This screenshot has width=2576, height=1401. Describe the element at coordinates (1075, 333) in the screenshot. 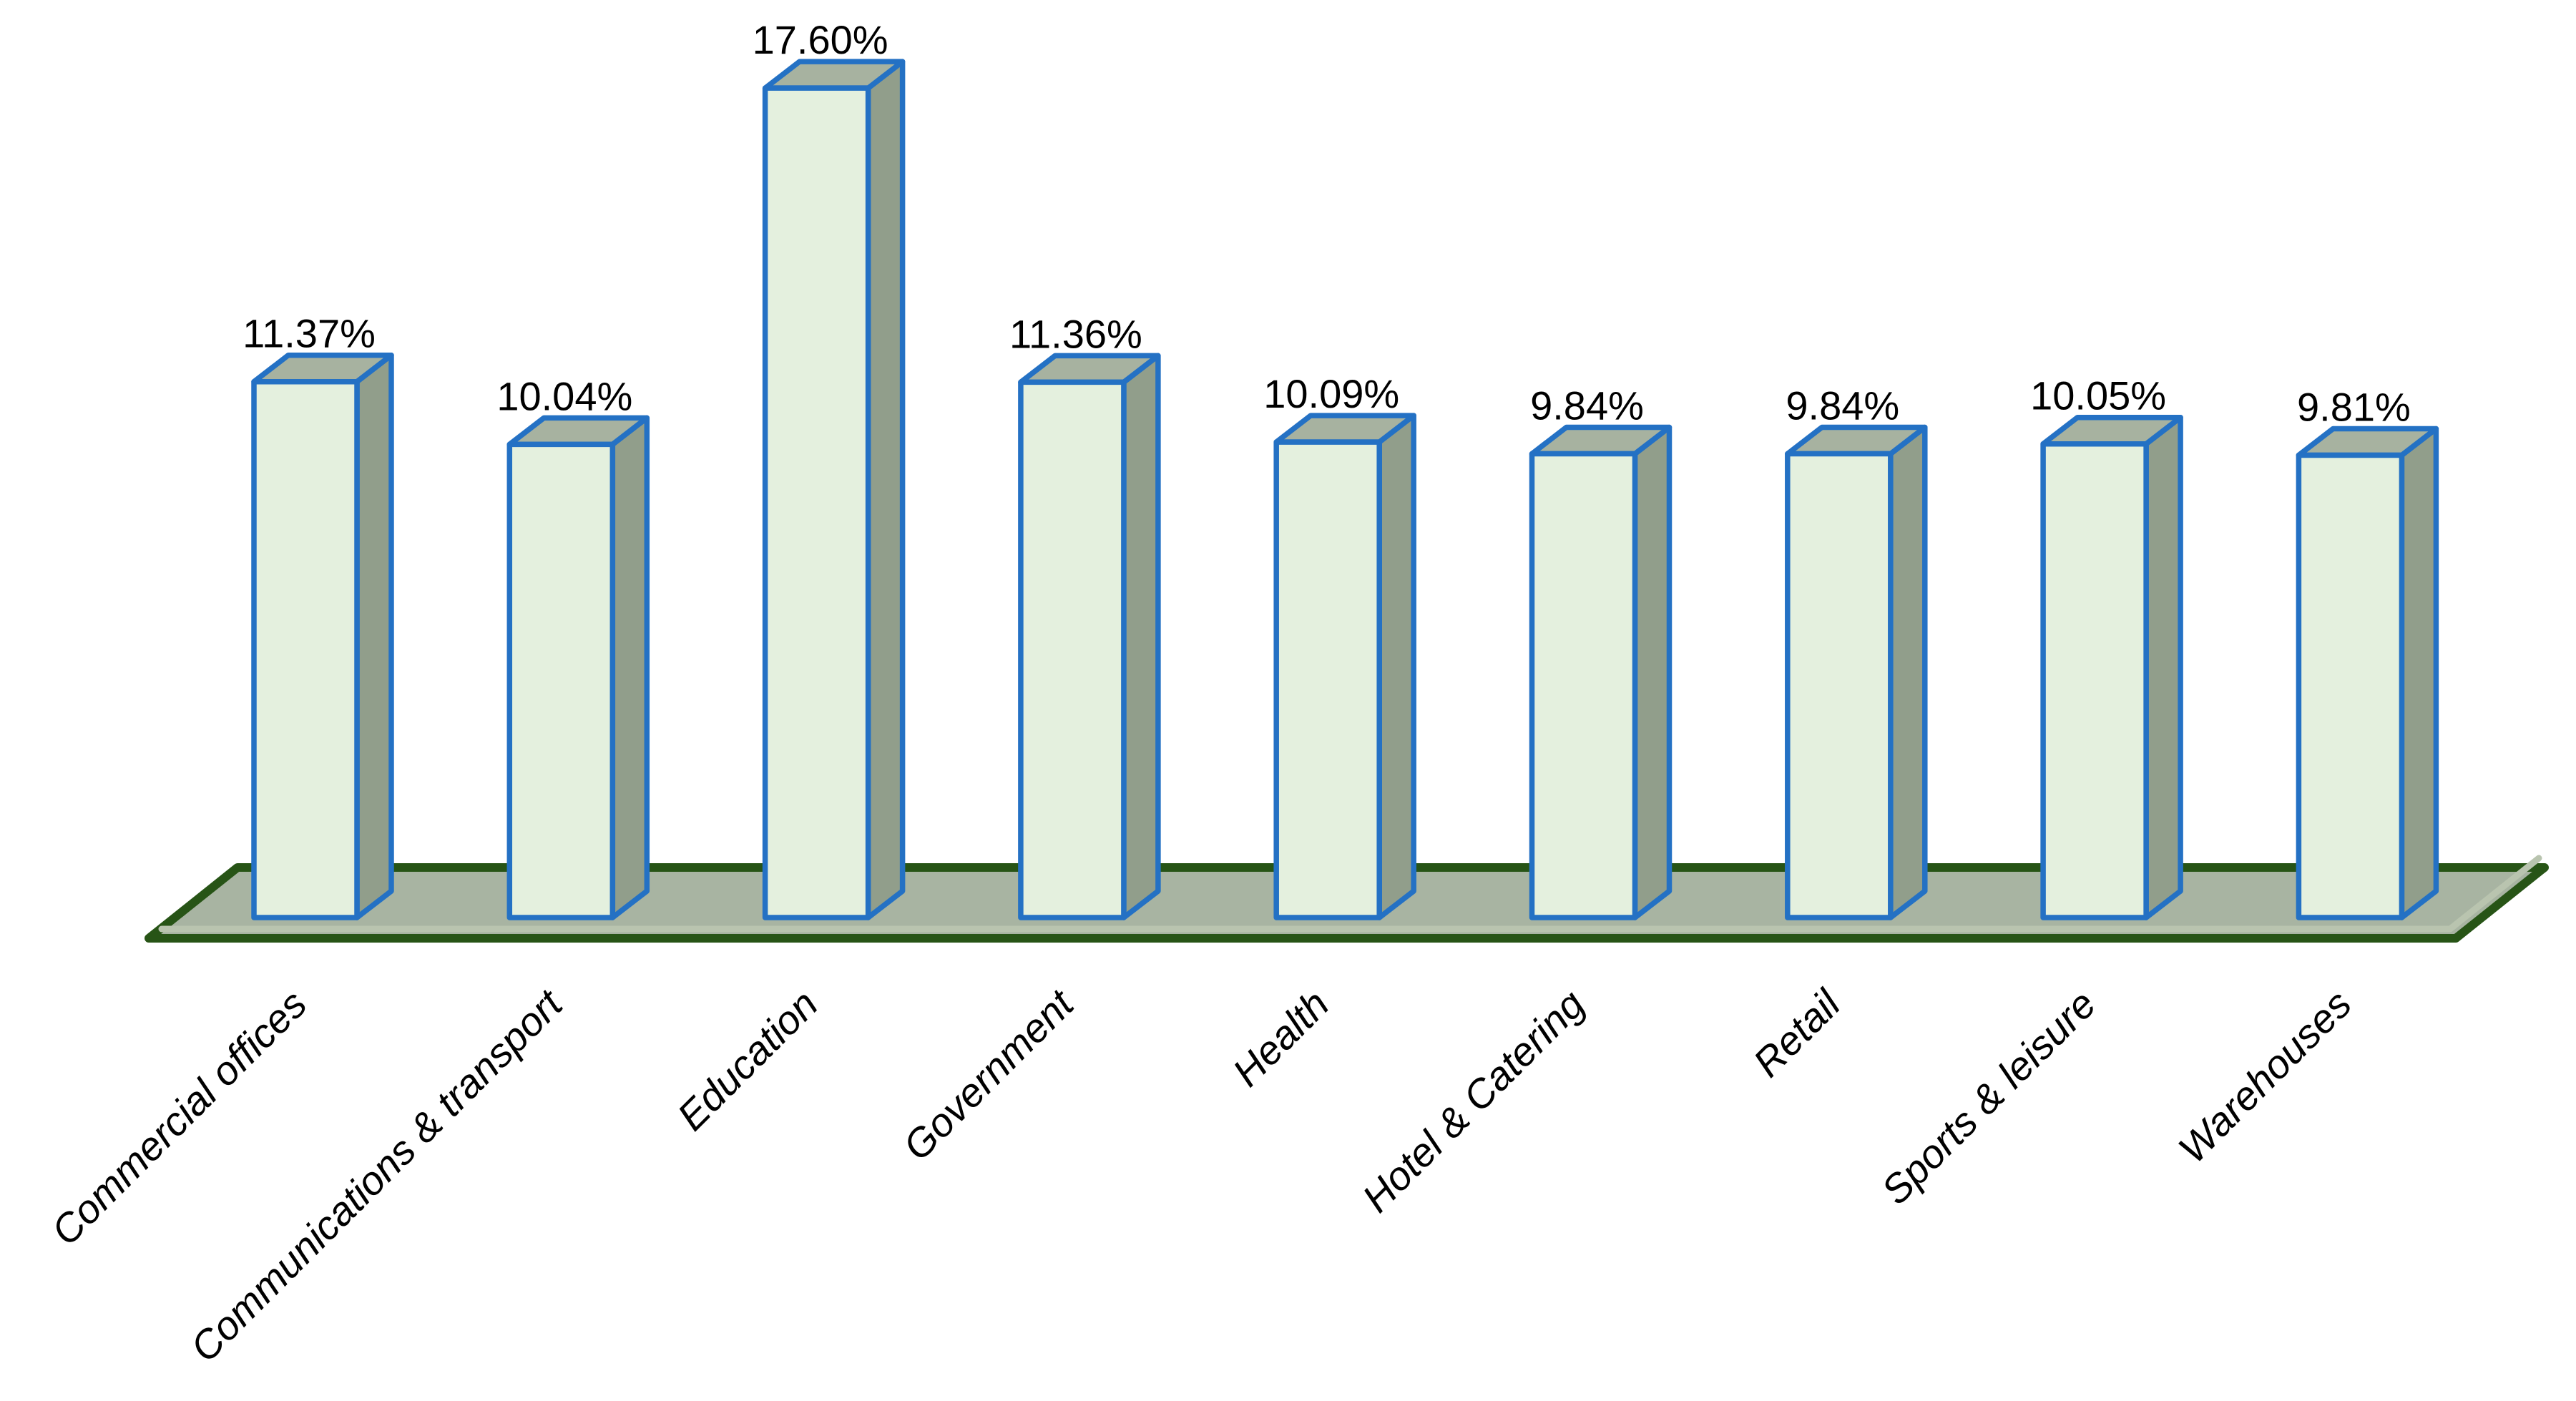

I see `value-label: 11.36%` at that location.